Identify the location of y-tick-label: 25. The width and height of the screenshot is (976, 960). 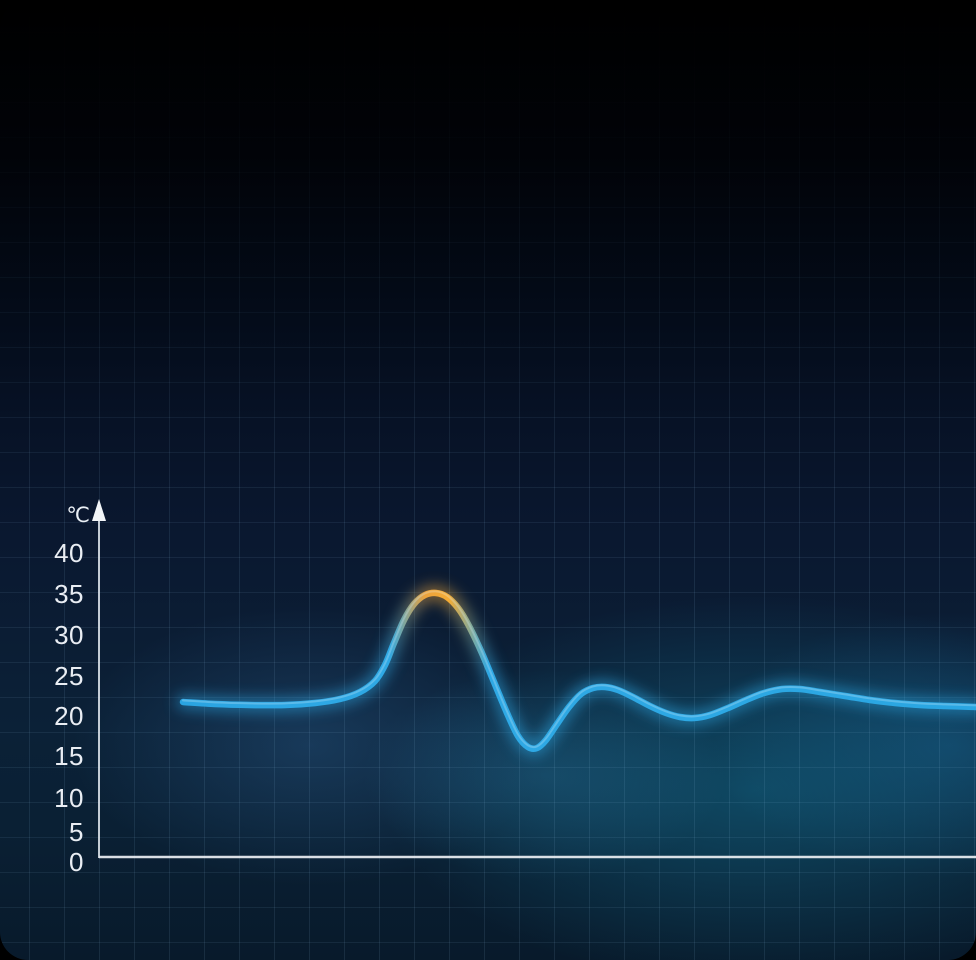
(69, 676).